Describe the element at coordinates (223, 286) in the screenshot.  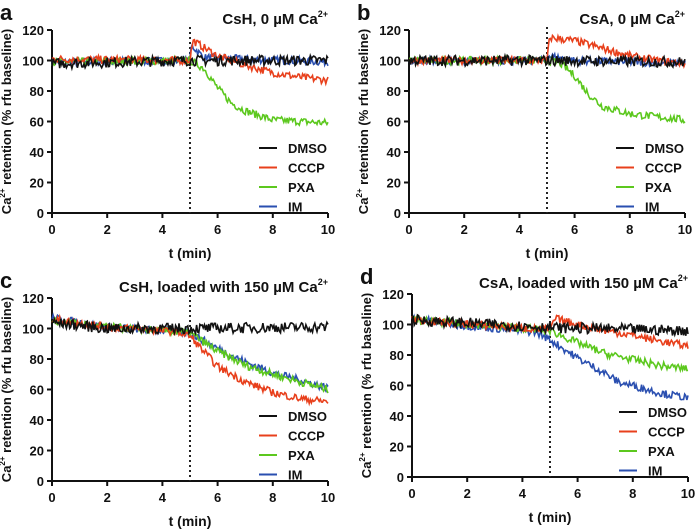
I see `chart-title: CsH, loaded with 150 µM Ca2+` at that location.